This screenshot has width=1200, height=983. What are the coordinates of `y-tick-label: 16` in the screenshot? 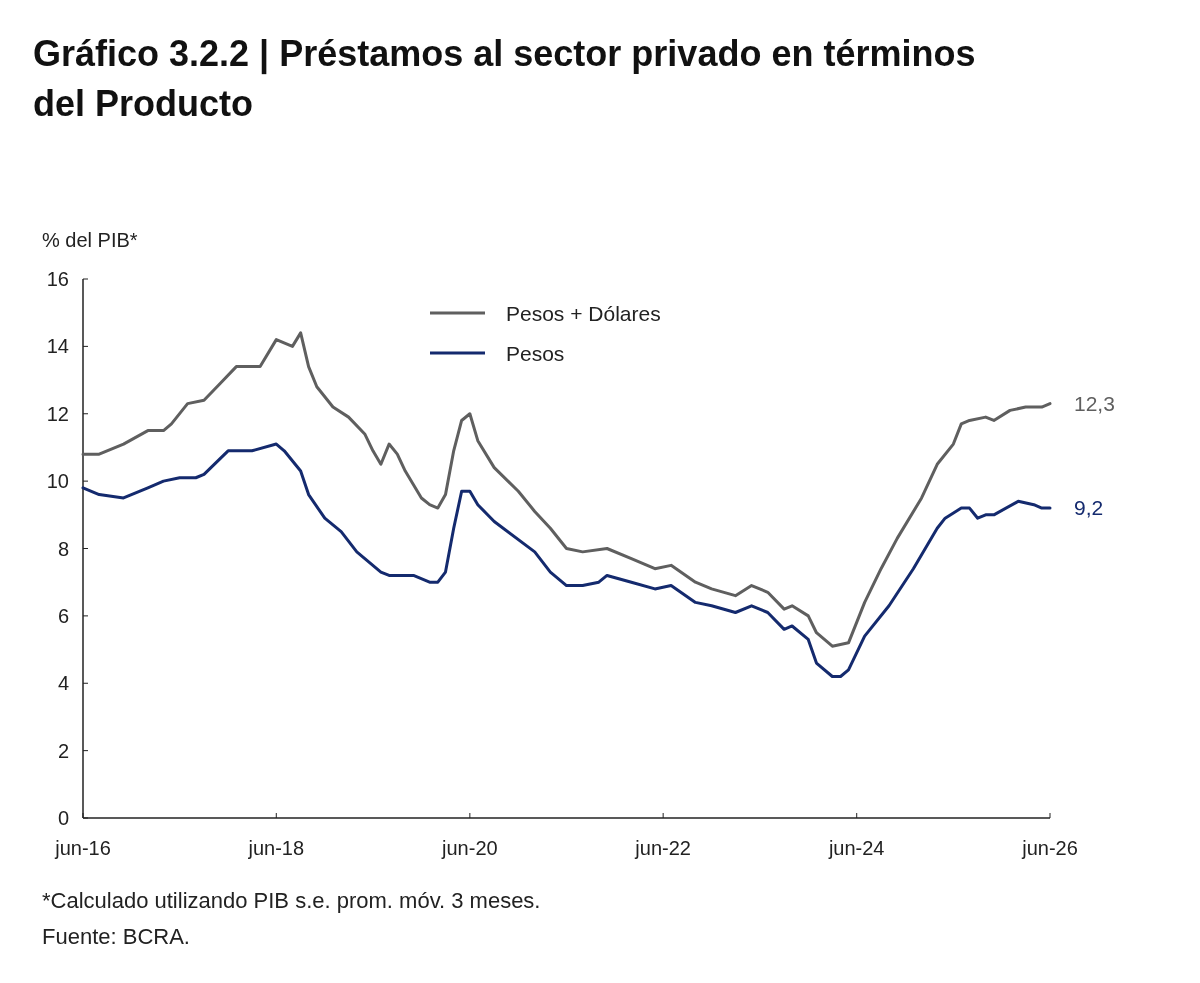 It's located at (57, 279).